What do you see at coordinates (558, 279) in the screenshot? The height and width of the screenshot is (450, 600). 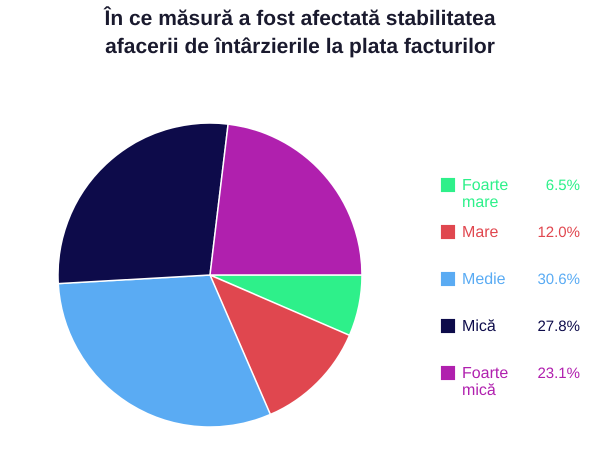 I see `data-label: 30.6%` at bounding box center [558, 279].